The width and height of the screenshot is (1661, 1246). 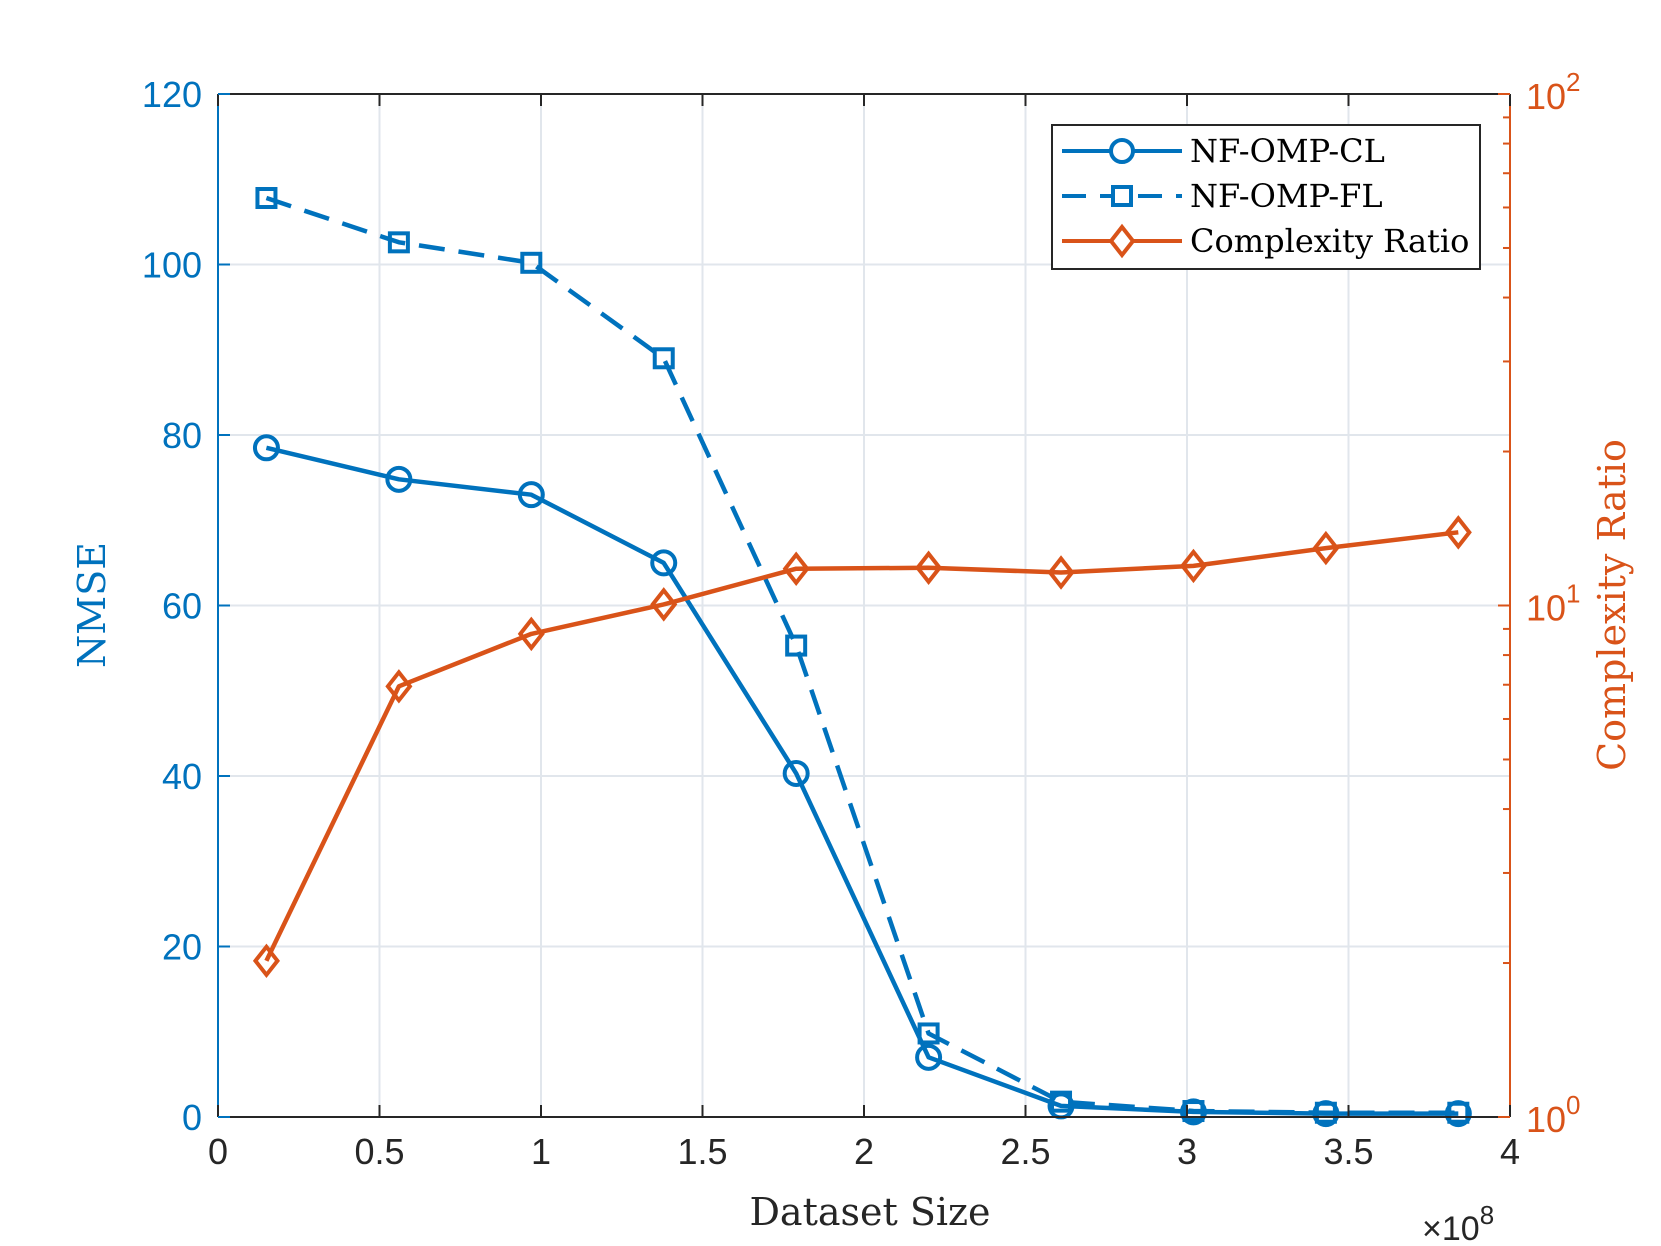 I want to click on legend-label-nf-omp-fl: NF-OMP-FL, so click(x=1286, y=196).